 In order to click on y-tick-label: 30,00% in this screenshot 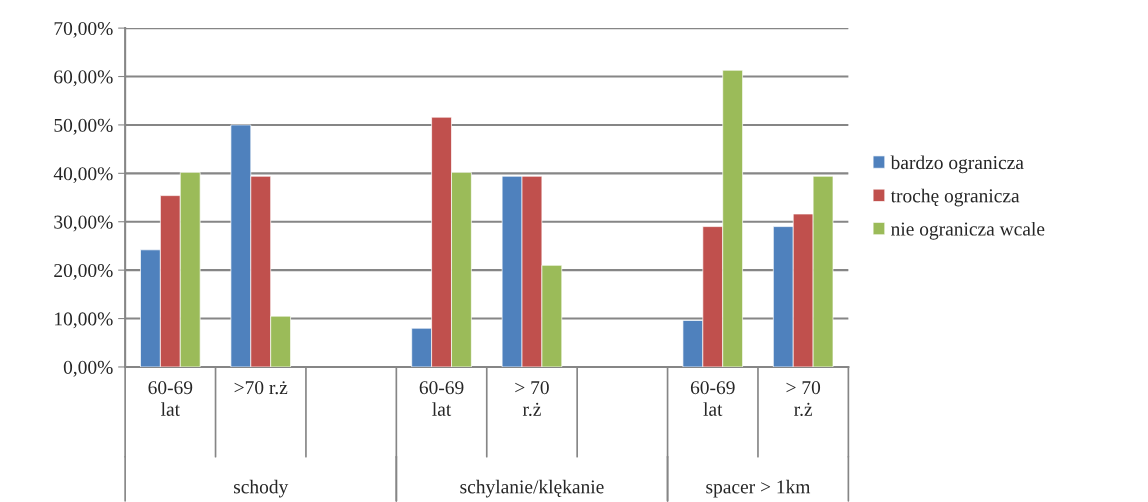, I will do `click(83, 223)`.